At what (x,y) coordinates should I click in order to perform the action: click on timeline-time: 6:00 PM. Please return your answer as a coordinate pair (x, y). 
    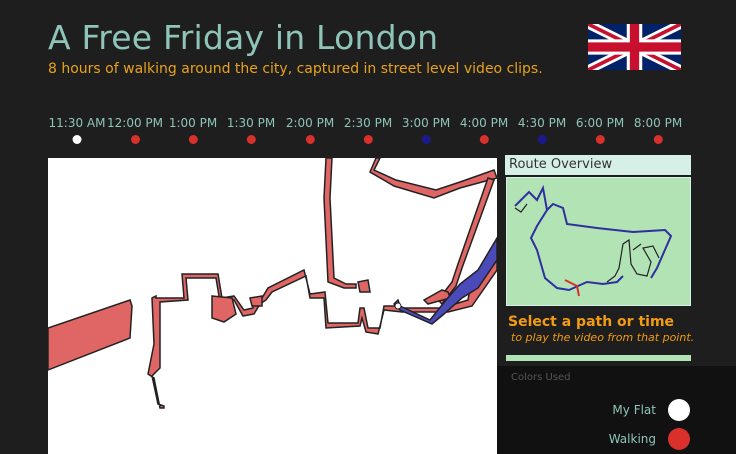
    Looking at the image, I should click on (600, 123).